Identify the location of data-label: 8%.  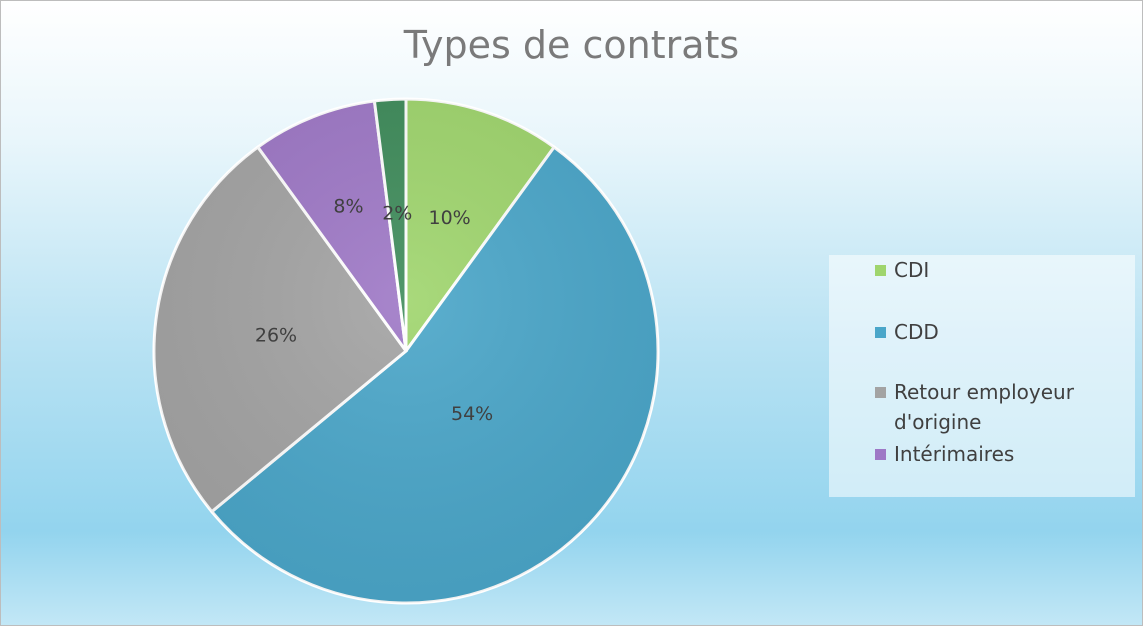
(348, 207).